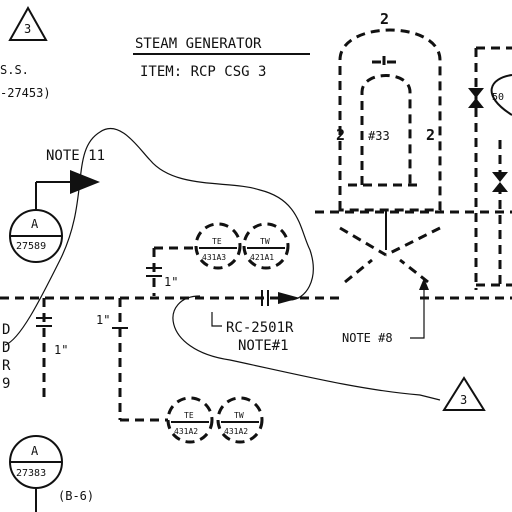  What do you see at coordinates (263, 346) in the screenshot?
I see `note-1: NOTE#1` at bounding box center [263, 346].